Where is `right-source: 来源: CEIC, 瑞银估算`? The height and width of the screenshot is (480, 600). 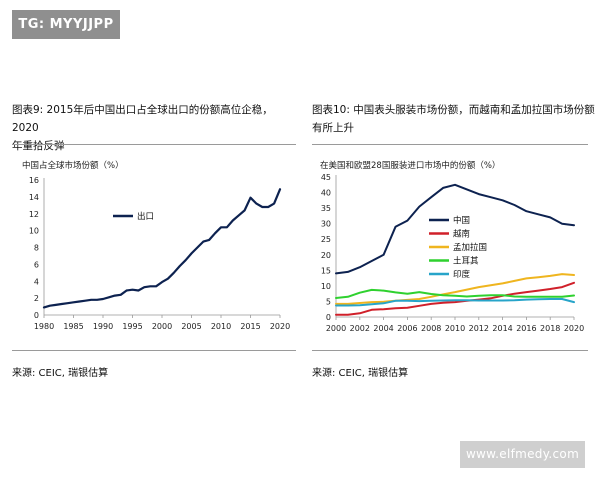
right-source: 来源: CEIC, 瑞银估算 is located at coordinates (360, 373).